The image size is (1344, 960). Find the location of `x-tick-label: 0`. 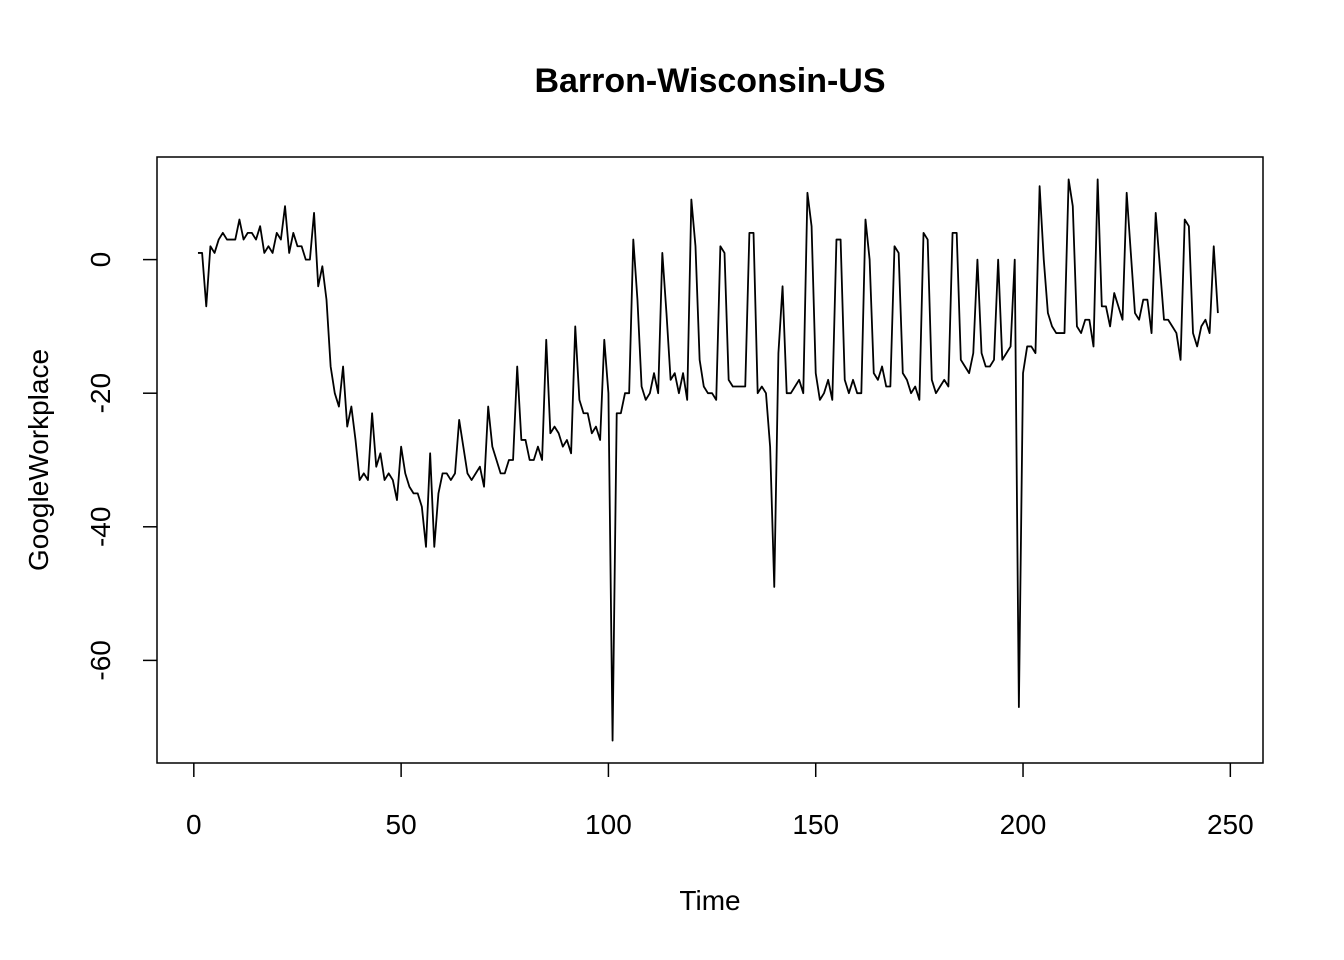

x-tick-label: 0 is located at coordinates (194, 824).